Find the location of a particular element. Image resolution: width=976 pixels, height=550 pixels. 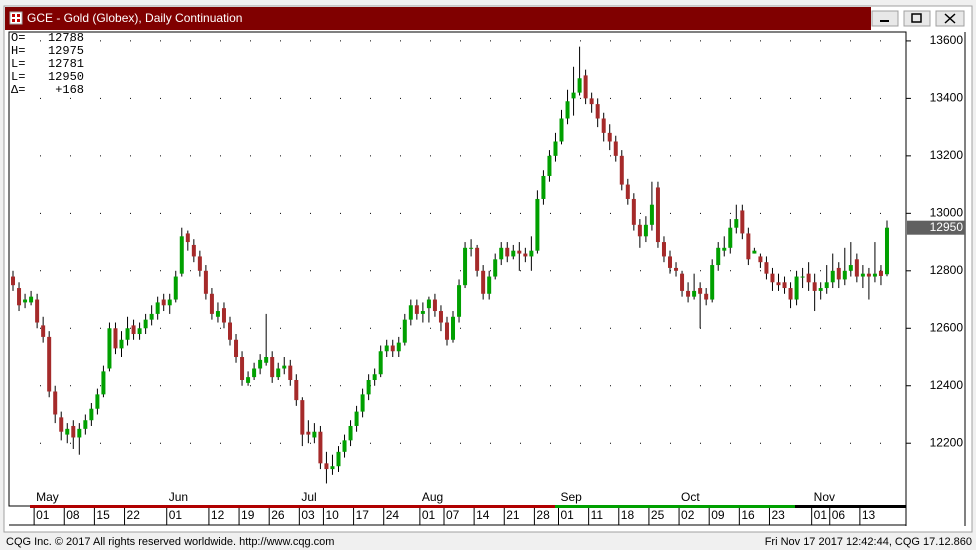

app-icon is located at coordinates (16, 18).